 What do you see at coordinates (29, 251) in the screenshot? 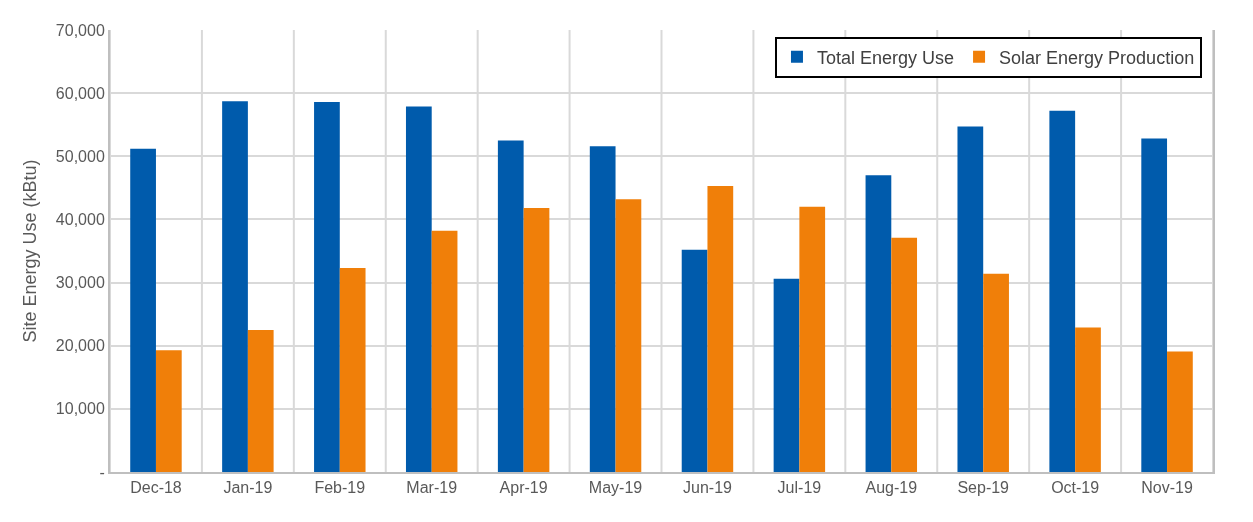
I see `y-axis-title: Site Energy Use (kBtu)` at bounding box center [29, 251].